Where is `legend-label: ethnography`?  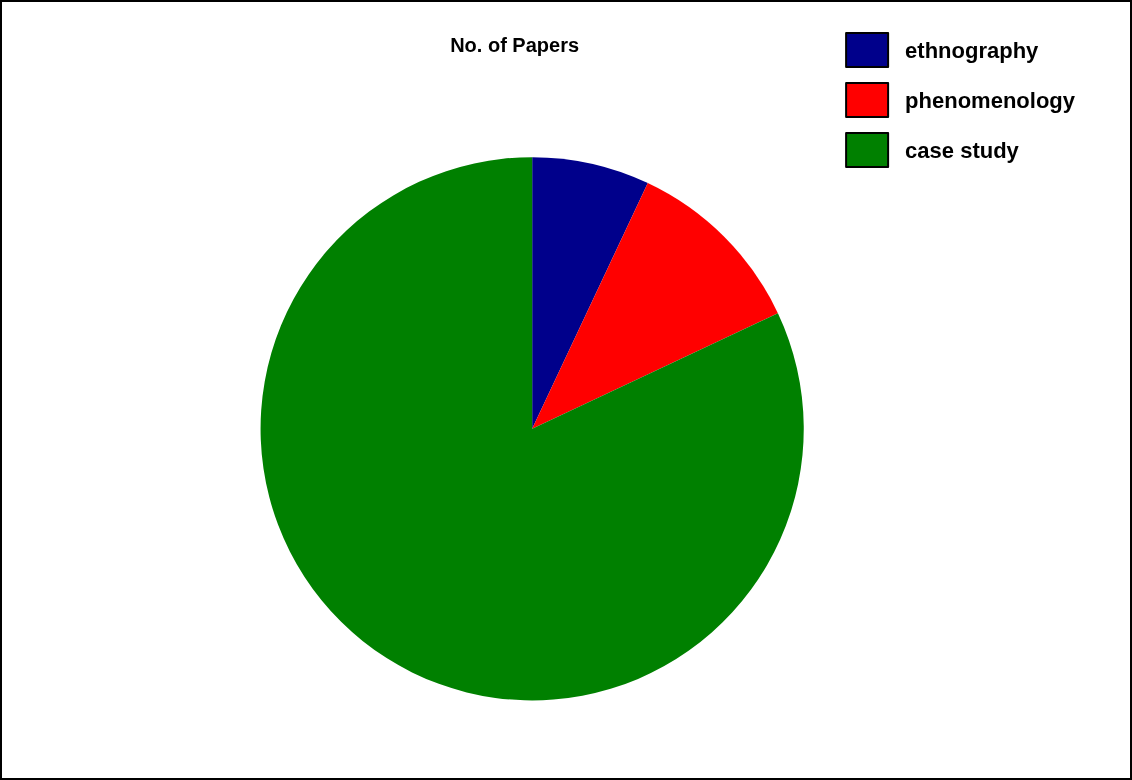 legend-label: ethnography is located at coordinates (972, 50).